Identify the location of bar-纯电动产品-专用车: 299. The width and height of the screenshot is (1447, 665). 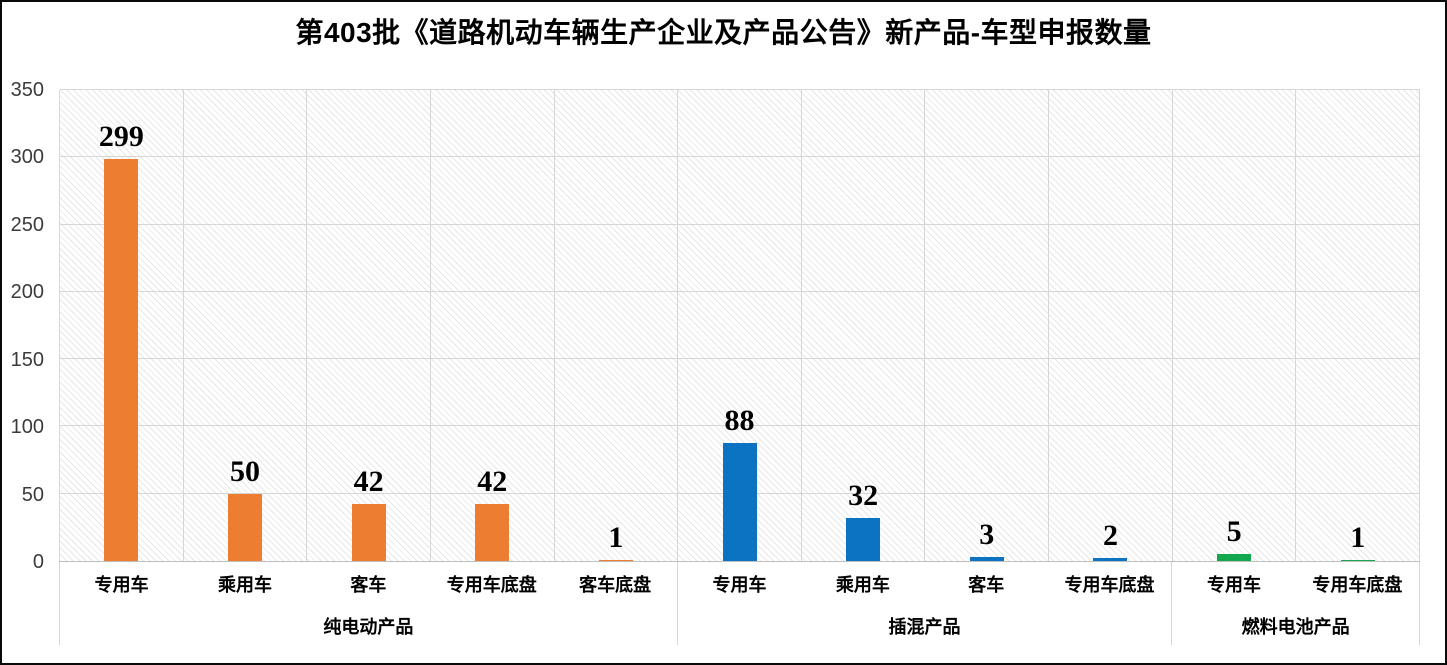
(121, 341).